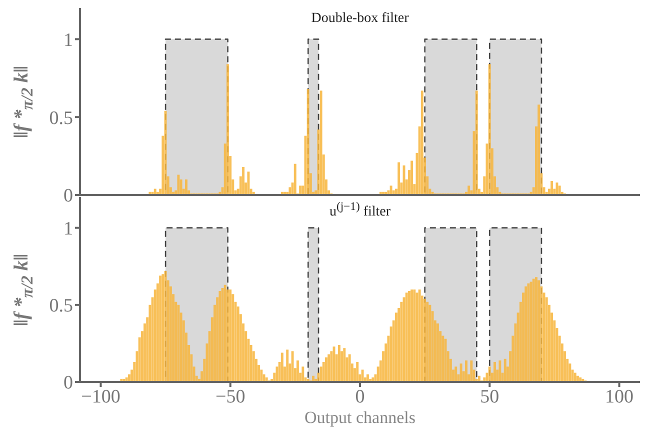  I want to click on x-tick-label: −50, so click(231, 397).